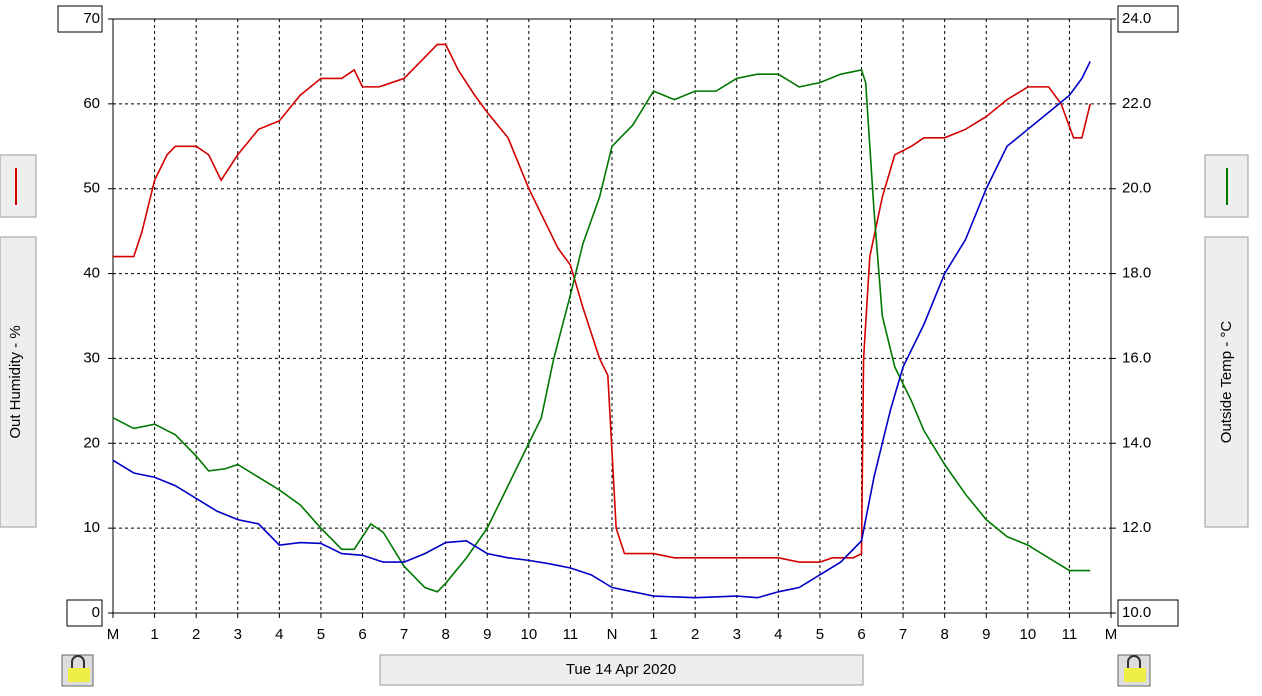 This screenshot has height=696, width=1262. What do you see at coordinates (18, 186) in the screenshot?
I see `legend-button` at bounding box center [18, 186].